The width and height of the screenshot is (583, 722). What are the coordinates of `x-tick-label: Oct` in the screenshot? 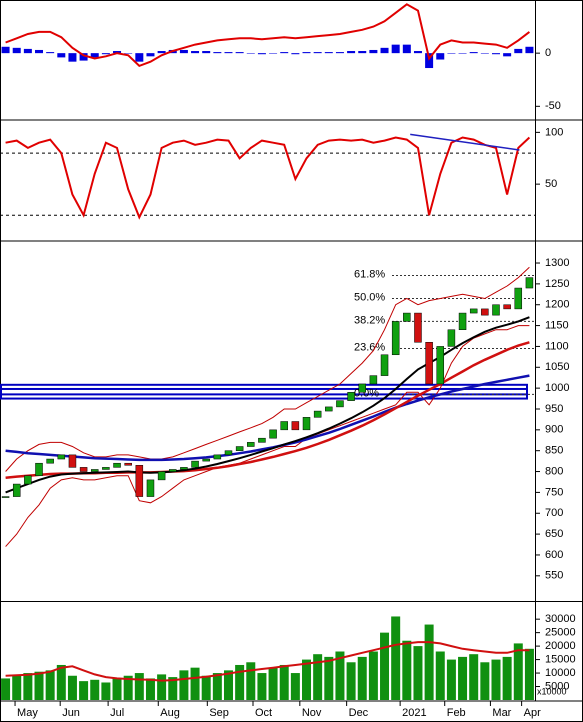 It's located at (263, 713).